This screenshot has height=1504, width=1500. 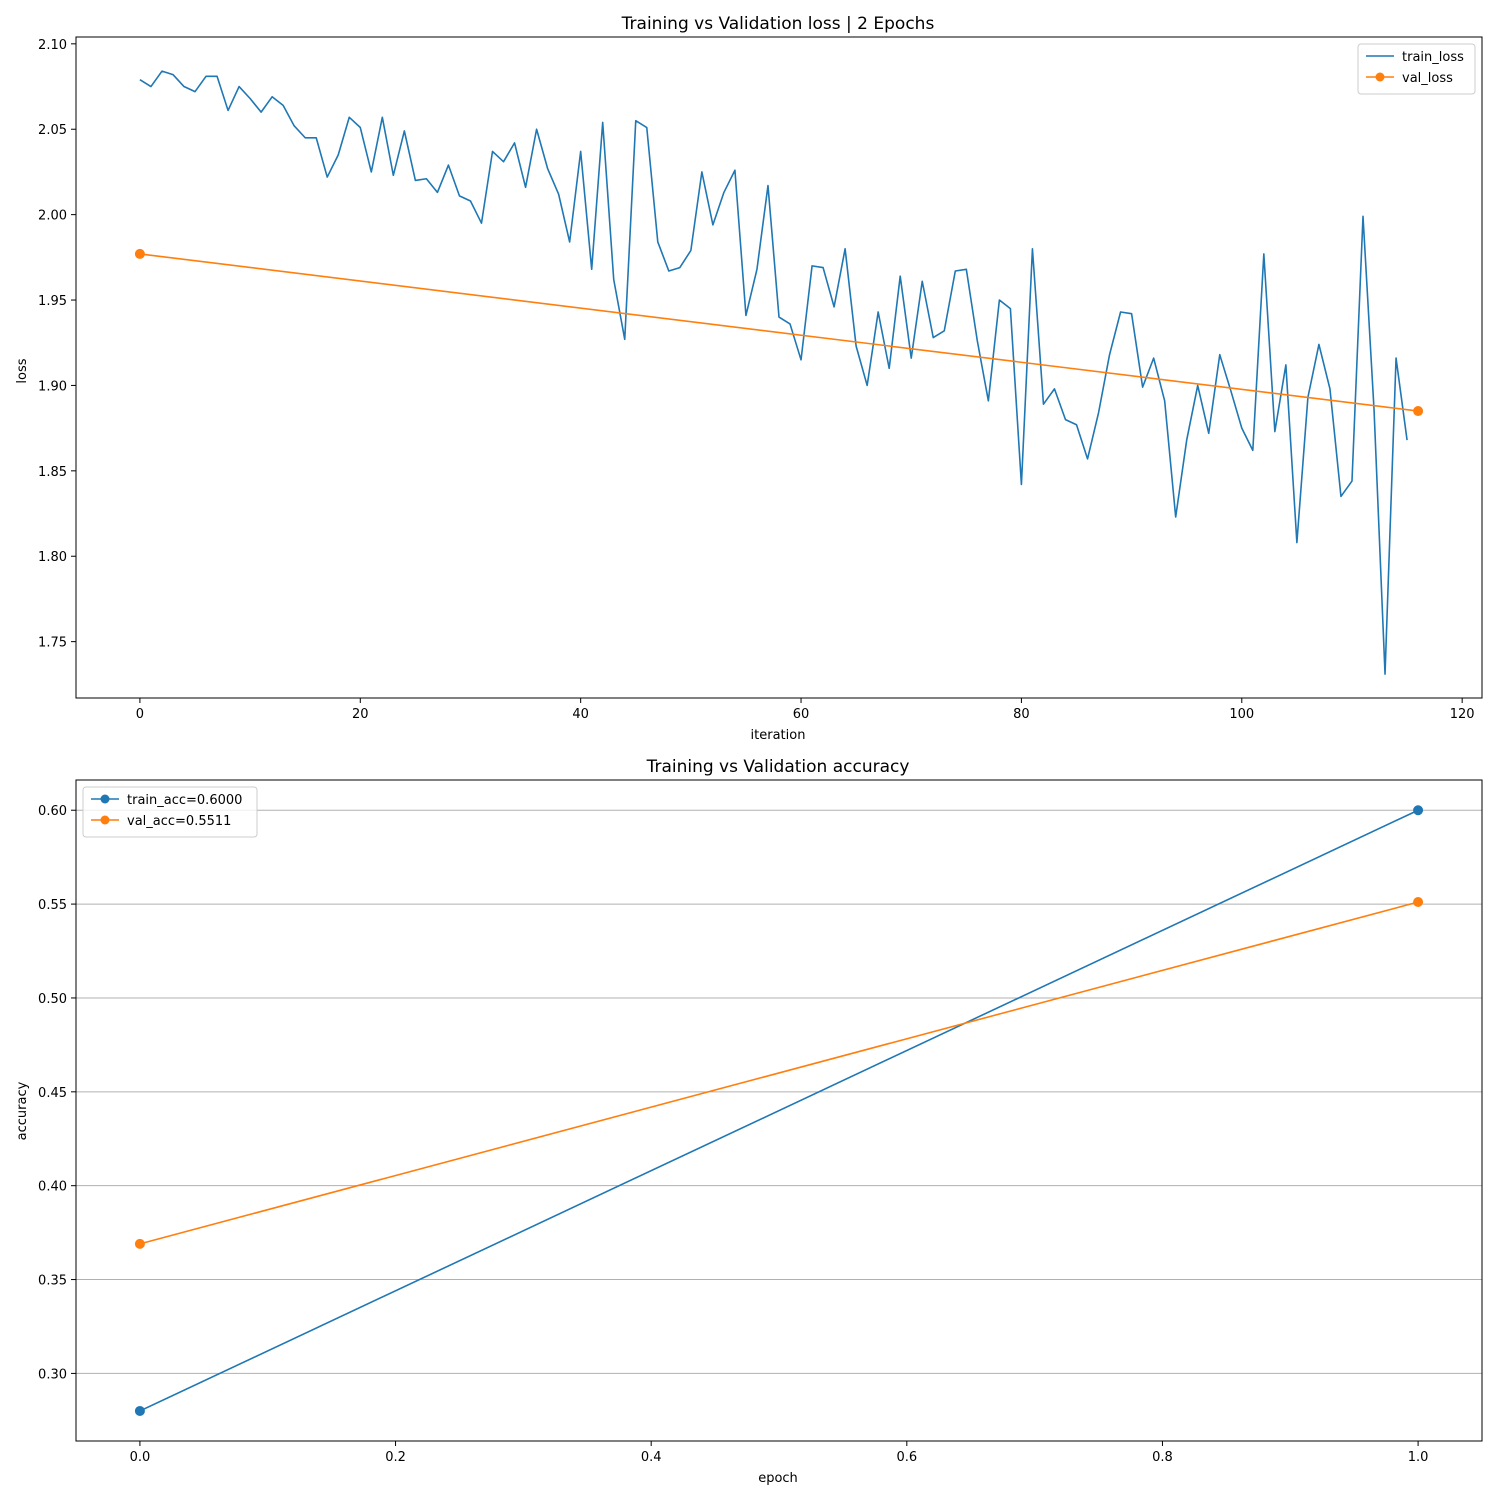 What do you see at coordinates (52, 472) in the screenshot?
I see `loss-y-tick-label: 1.85` at bounding box center [52, 472].